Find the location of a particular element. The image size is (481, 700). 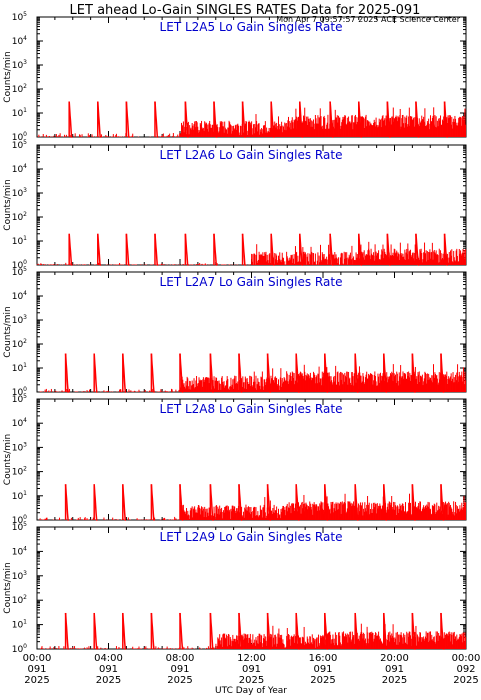

x-tick-time: 08:00 is located at coordinates (180, 658).